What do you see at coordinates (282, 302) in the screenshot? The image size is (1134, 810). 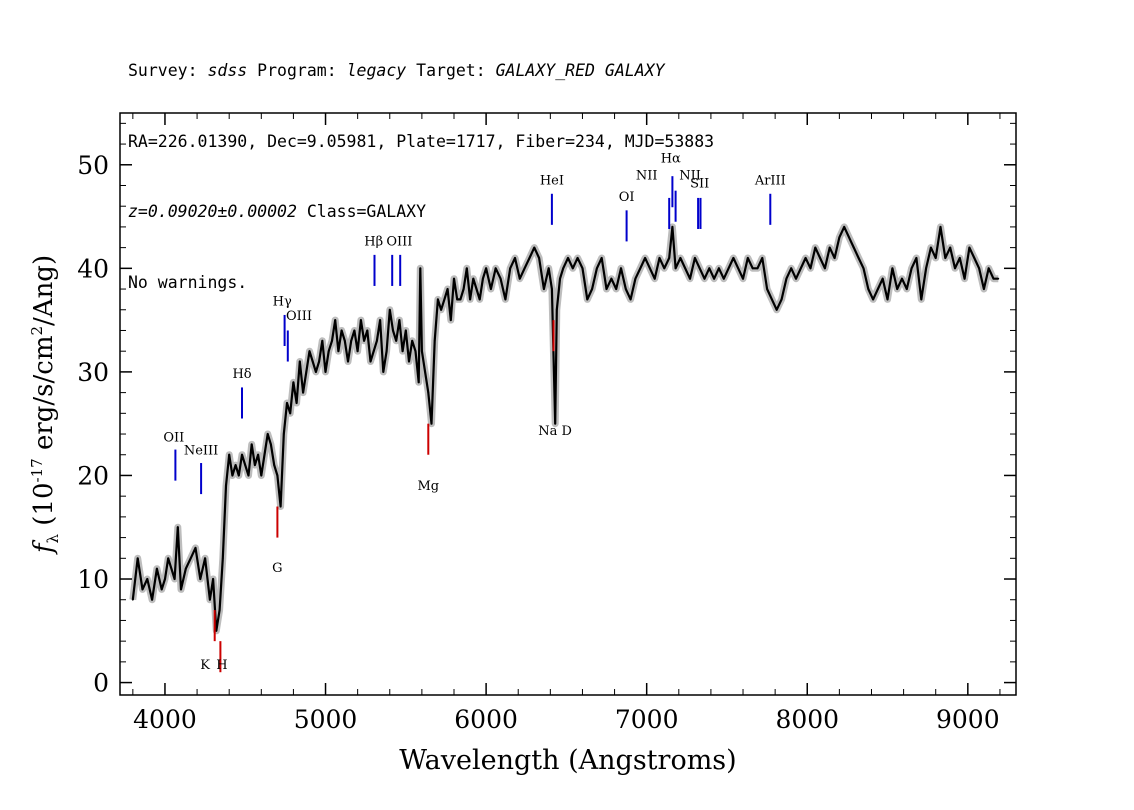 I see `emission-line-label: Hγ` at bounding box center [282, 302].